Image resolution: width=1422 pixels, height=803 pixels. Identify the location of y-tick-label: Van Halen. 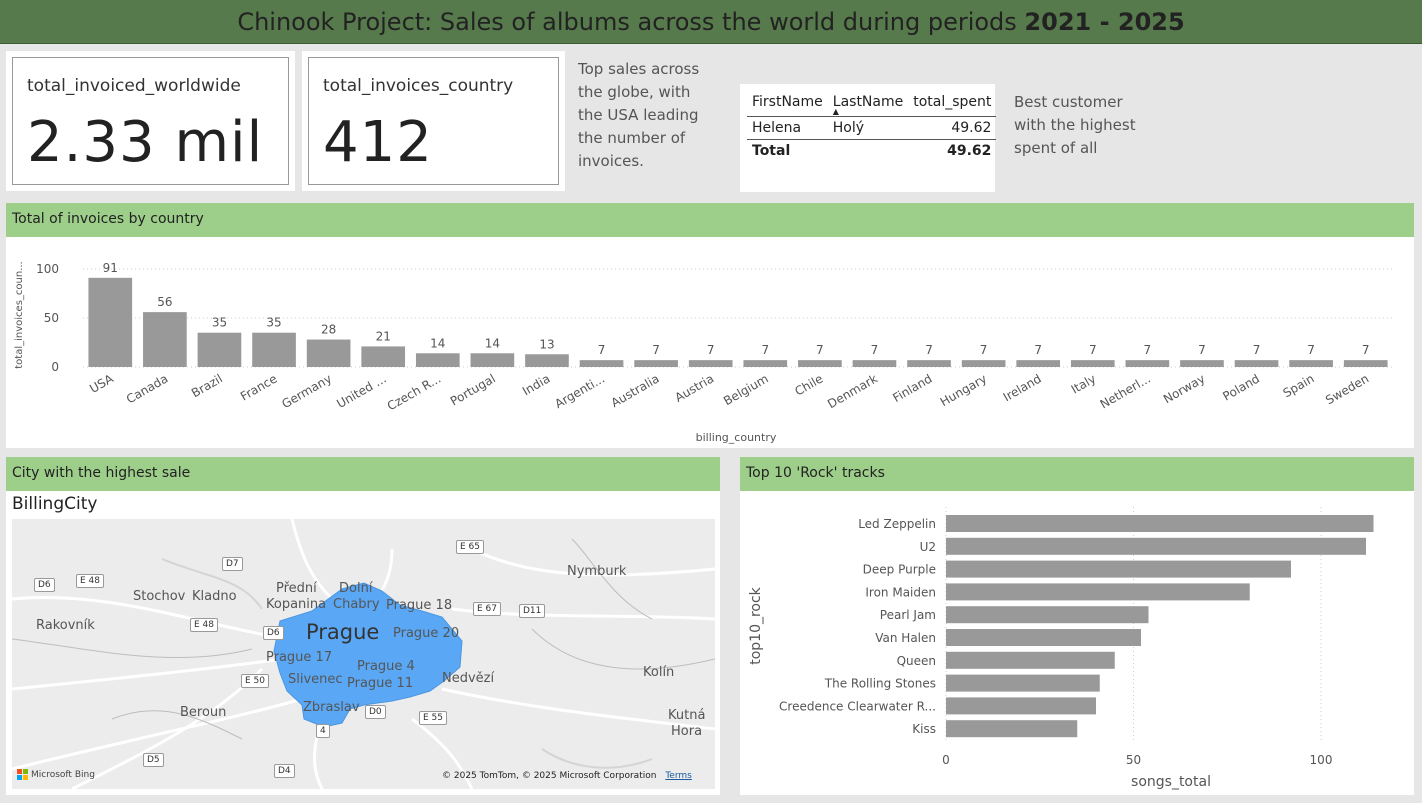
(905, 638).